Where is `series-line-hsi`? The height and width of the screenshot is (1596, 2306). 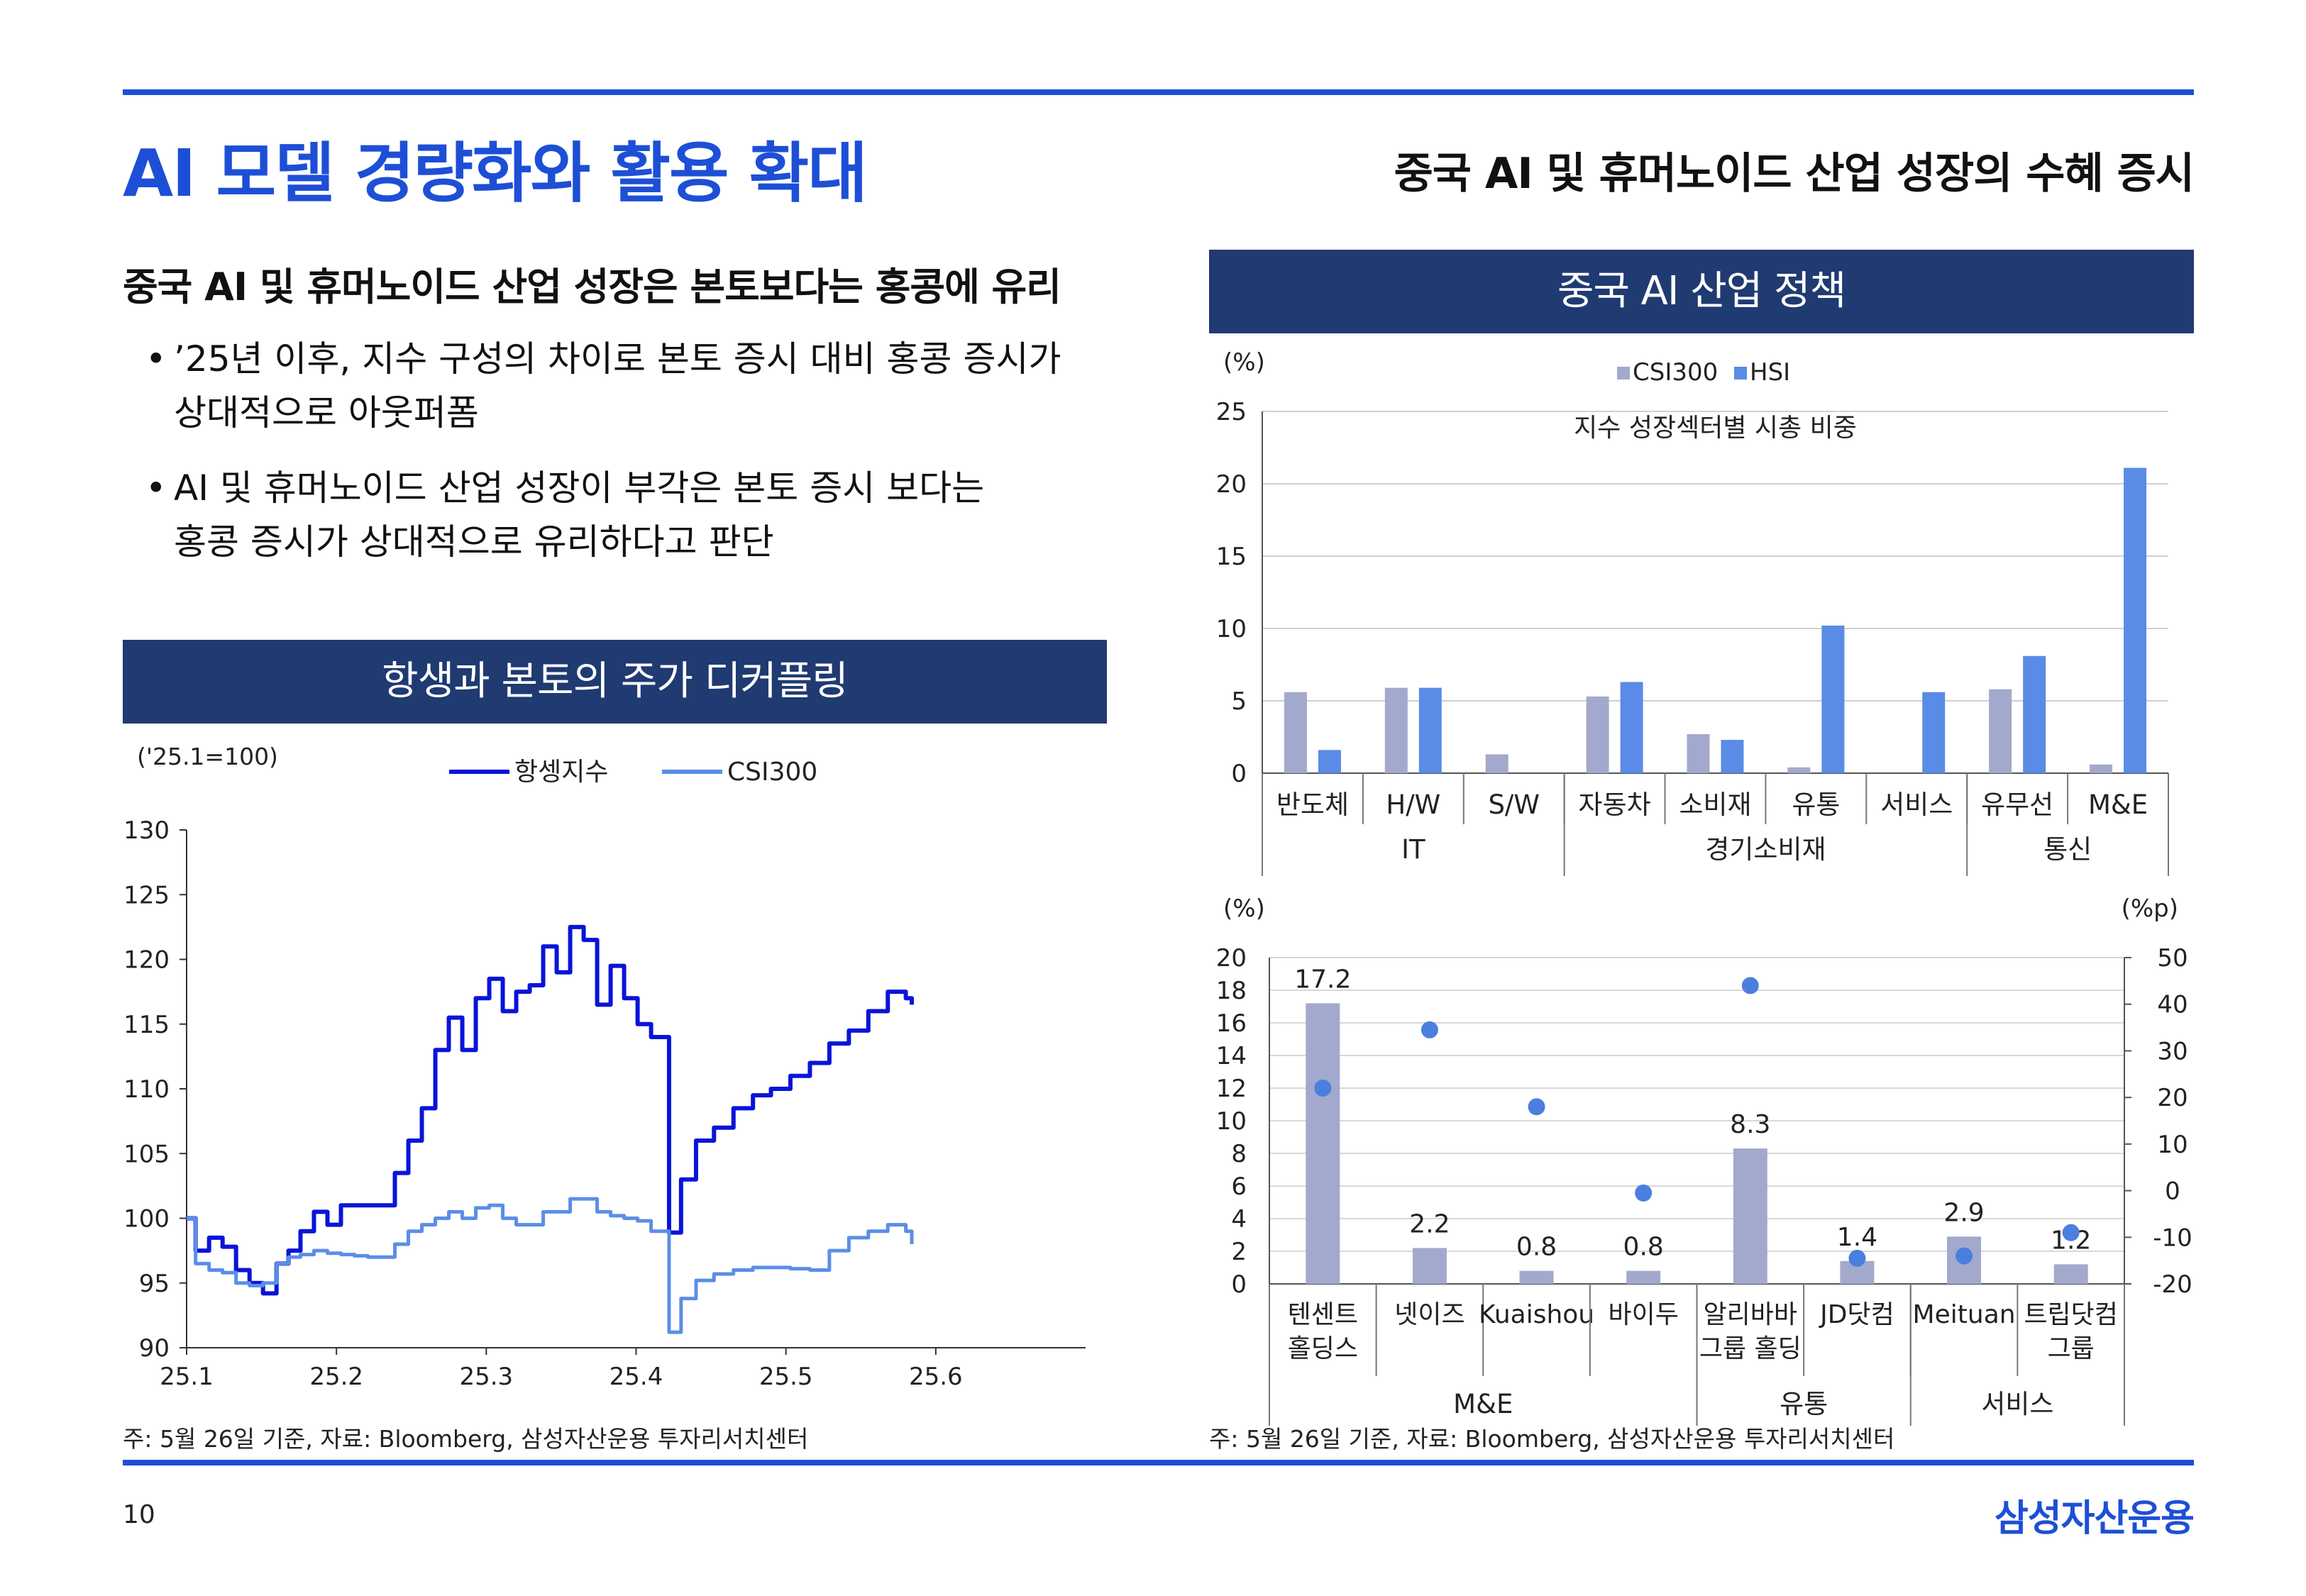 series-line-hsi is located at coordinates (551, 1110).